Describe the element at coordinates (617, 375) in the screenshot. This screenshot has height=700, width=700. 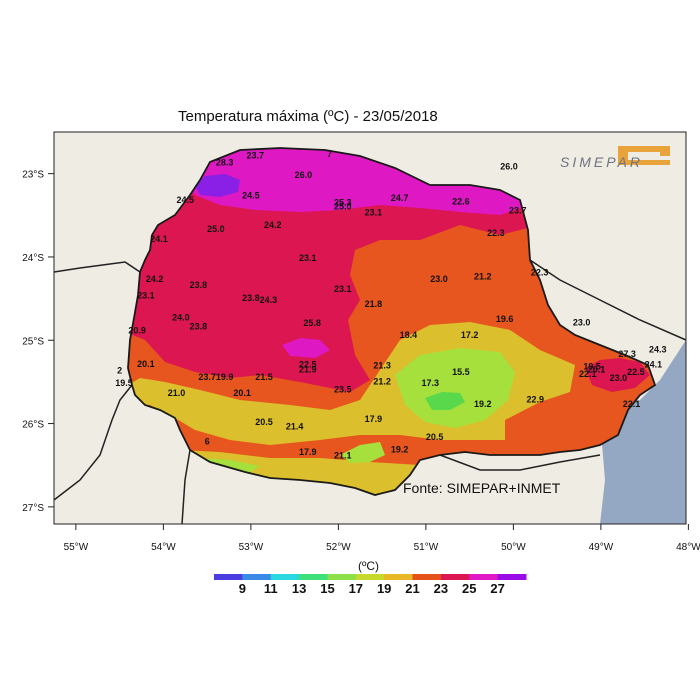
I see `band-23-25-east` at that location.